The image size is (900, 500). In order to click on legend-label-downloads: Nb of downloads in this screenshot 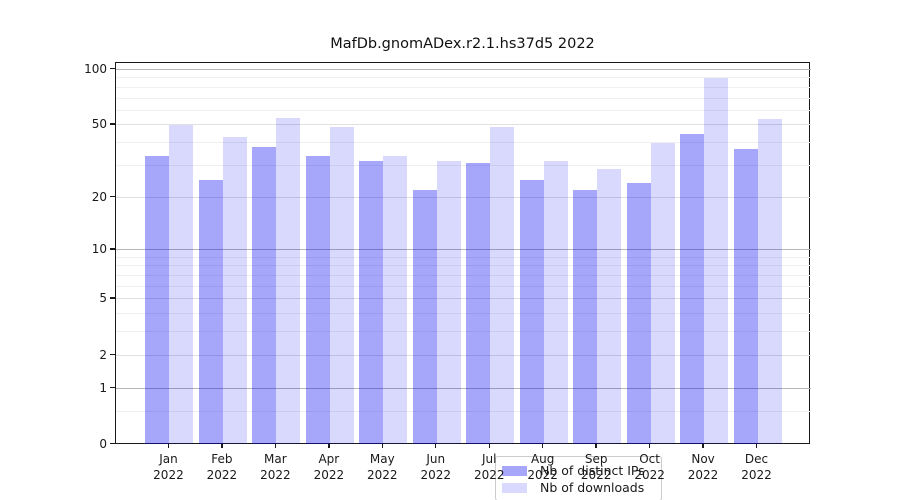, I will do `click(592, 487)`.